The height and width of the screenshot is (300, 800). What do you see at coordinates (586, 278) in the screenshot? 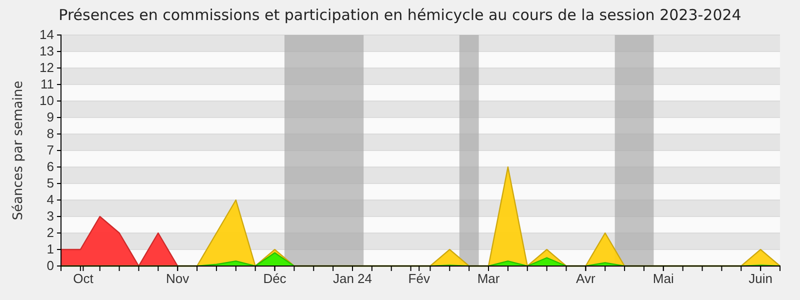
I see `x-tick-label: Avr` at bounding box center [586, 278].